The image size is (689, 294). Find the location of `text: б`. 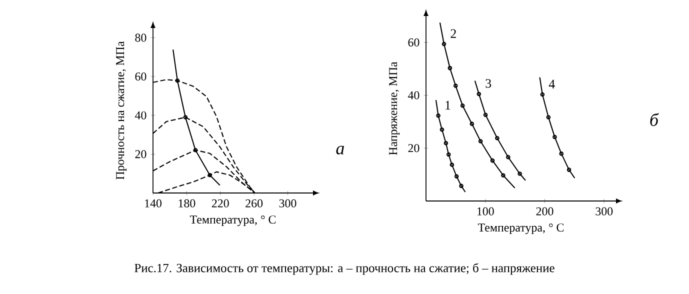

text: б is located at coordinates (654, 119).